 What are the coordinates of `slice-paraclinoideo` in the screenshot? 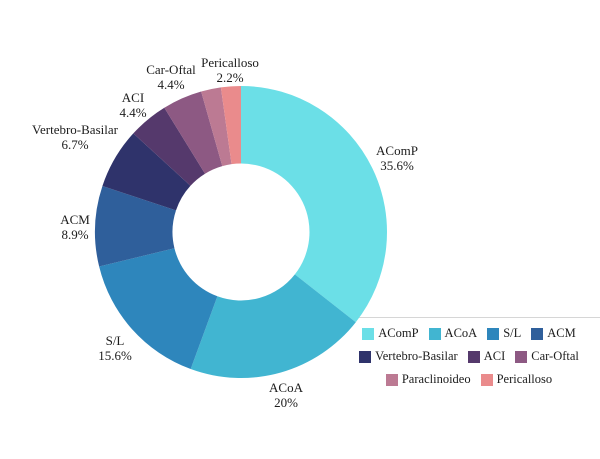 It's located at (216, 127).